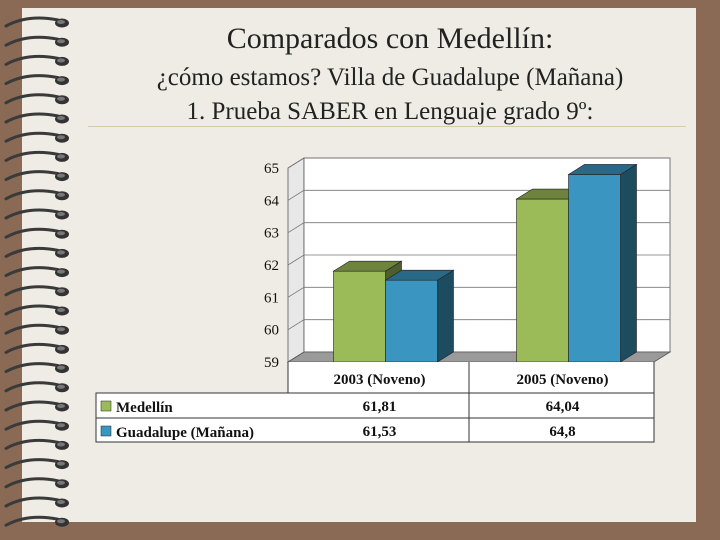 This screenshot has width=720, height=540. What do you see at coordinates (271, 363) in the screenshot?
I see `y-tick-label: 59` at bounding box center [271, 363].